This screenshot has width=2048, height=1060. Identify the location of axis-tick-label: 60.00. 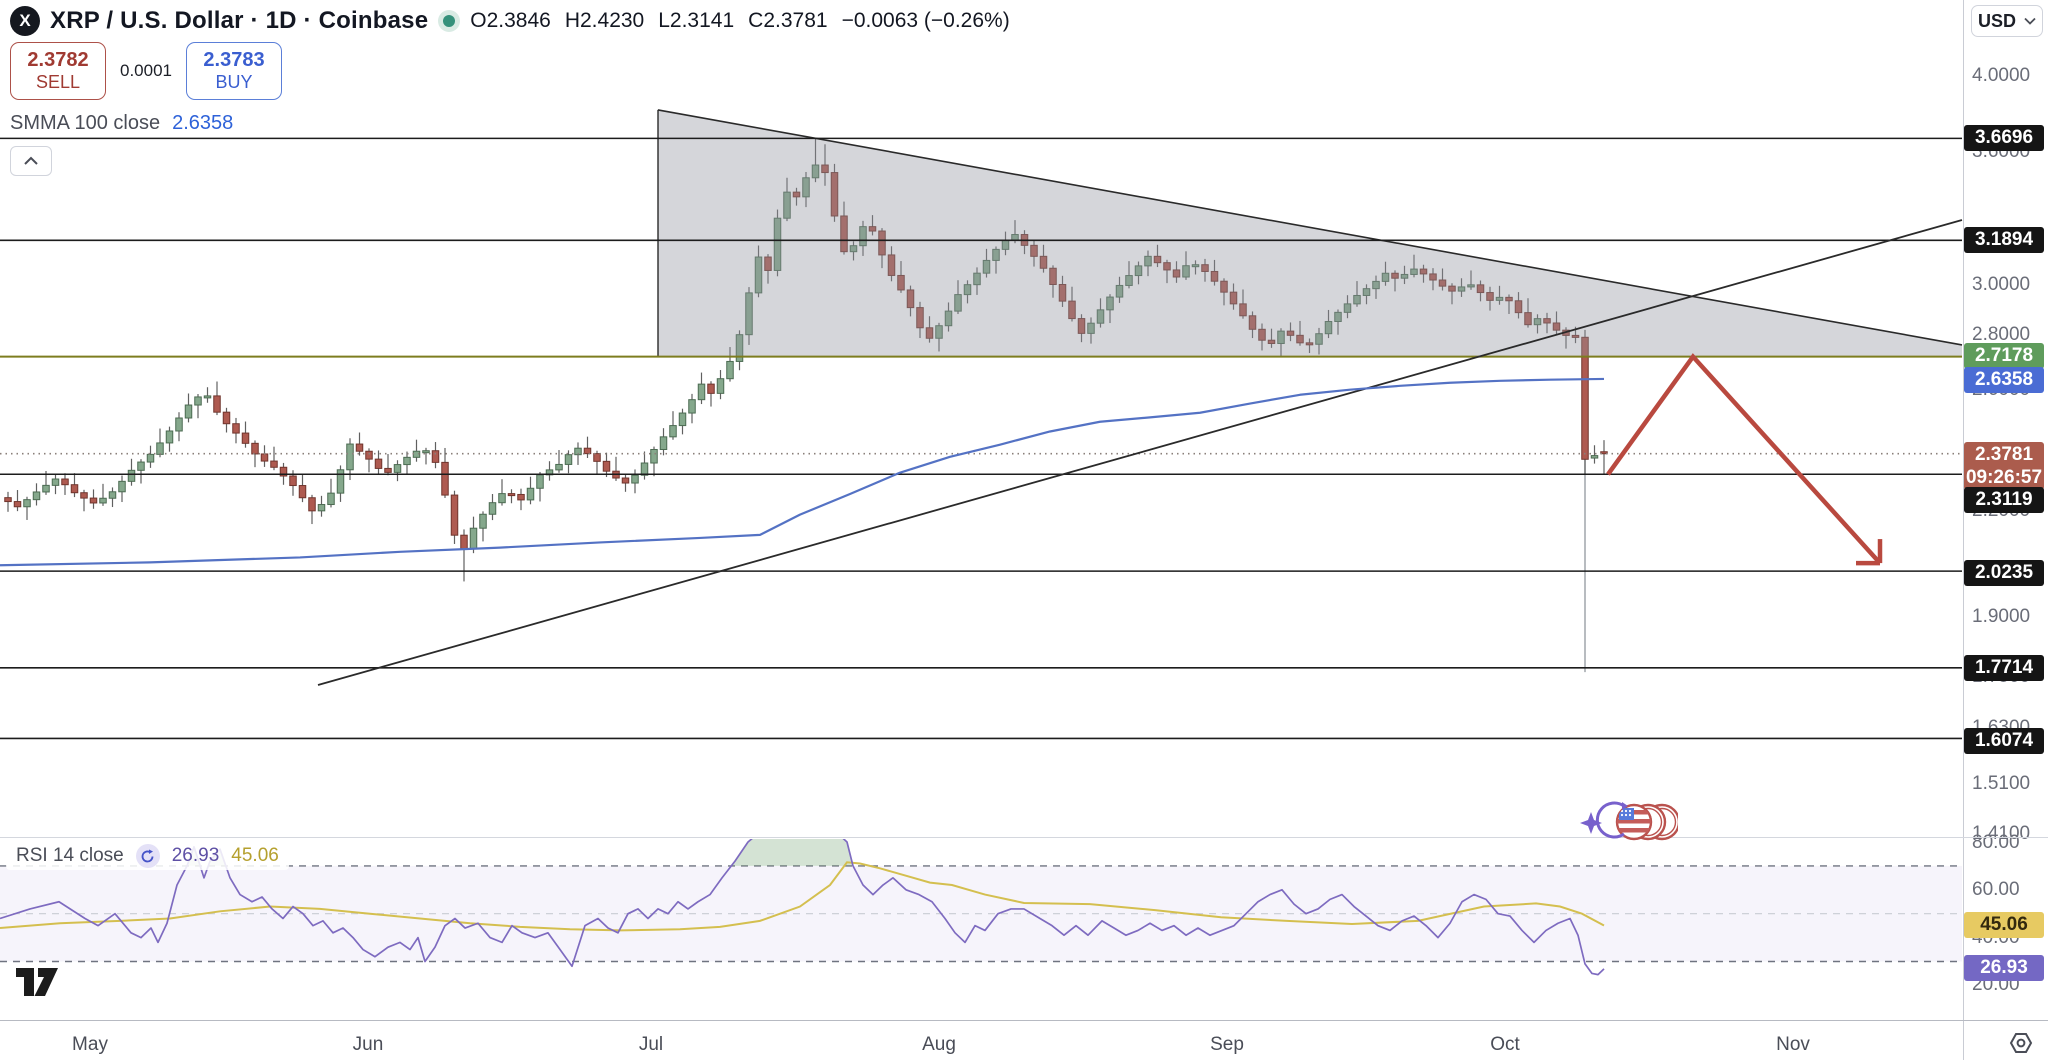
(1996, 889).